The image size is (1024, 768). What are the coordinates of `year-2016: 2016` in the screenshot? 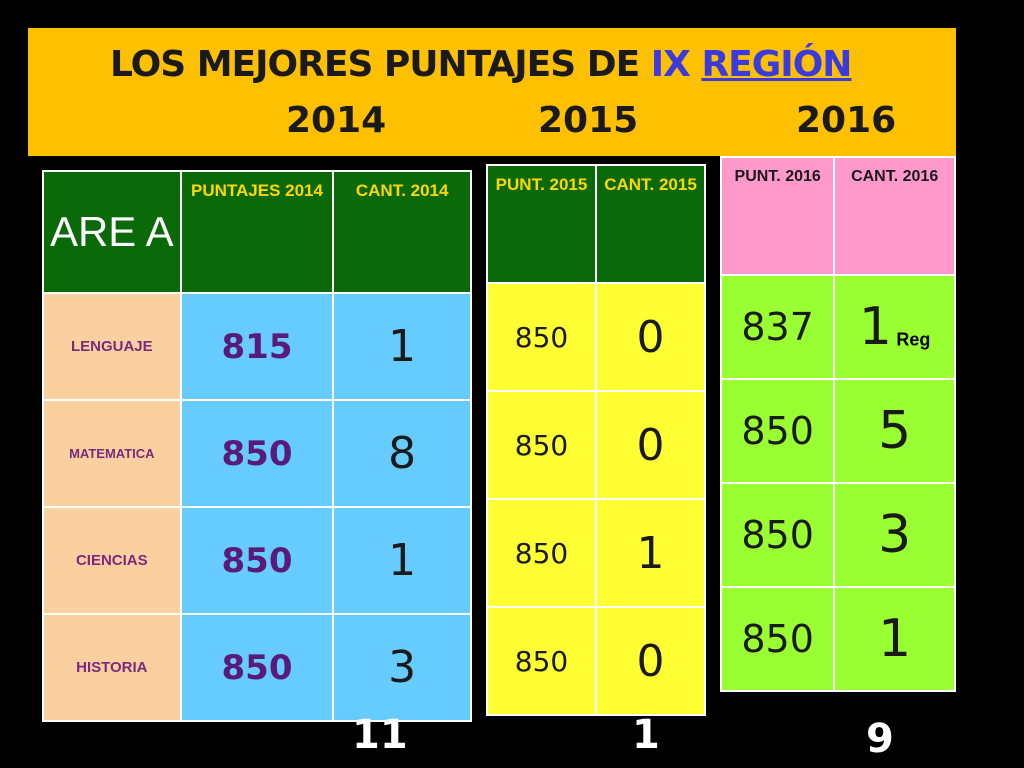 It's located at (846, 120).